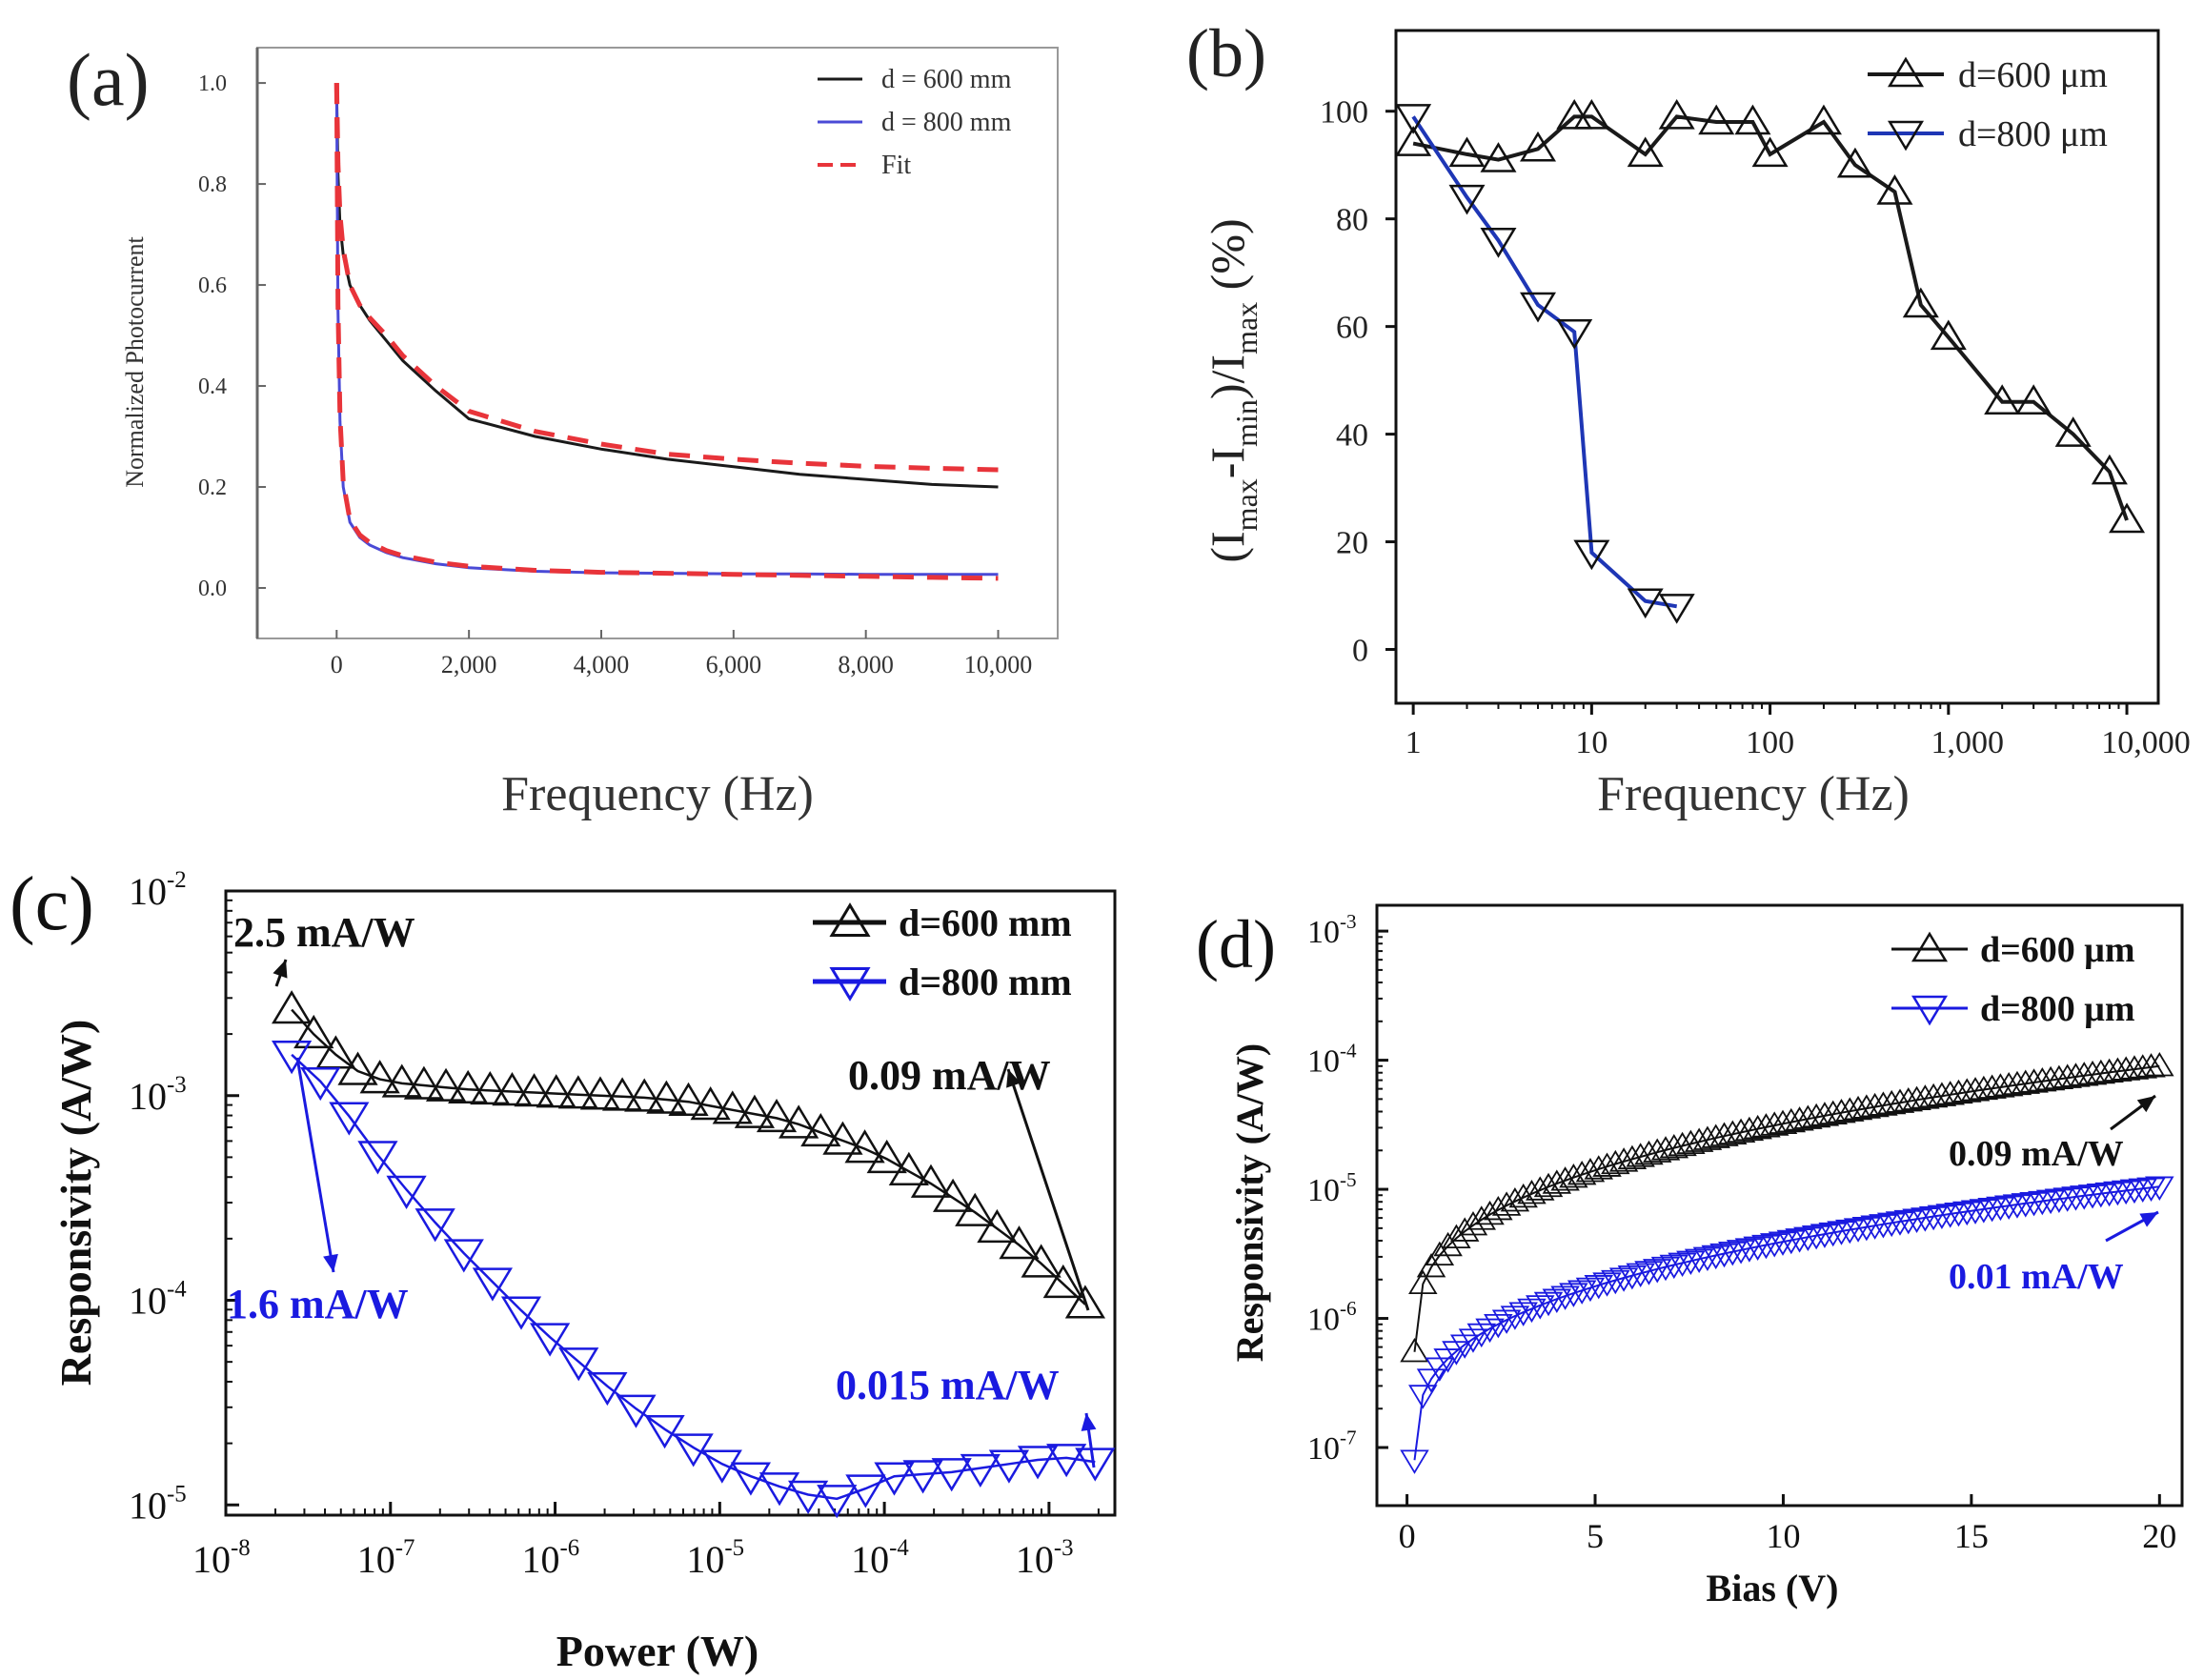  What do you see at coordinates (1332, 1059) in the screenshot?
I see `y-tick-label: 10⁻⁴` at bounding box center [1332, 1059].